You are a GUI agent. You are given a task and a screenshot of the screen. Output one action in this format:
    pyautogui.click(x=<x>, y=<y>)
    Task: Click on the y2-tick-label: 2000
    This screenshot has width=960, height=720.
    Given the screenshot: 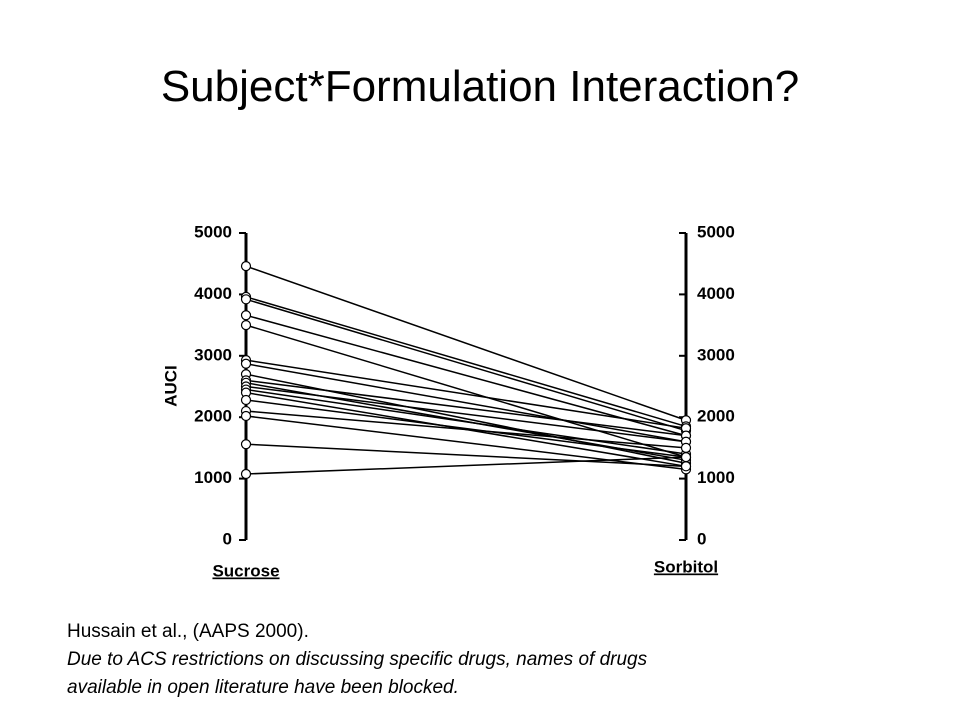 What is the action you would take?
    pyautogui.click(x=716, y=416)
    